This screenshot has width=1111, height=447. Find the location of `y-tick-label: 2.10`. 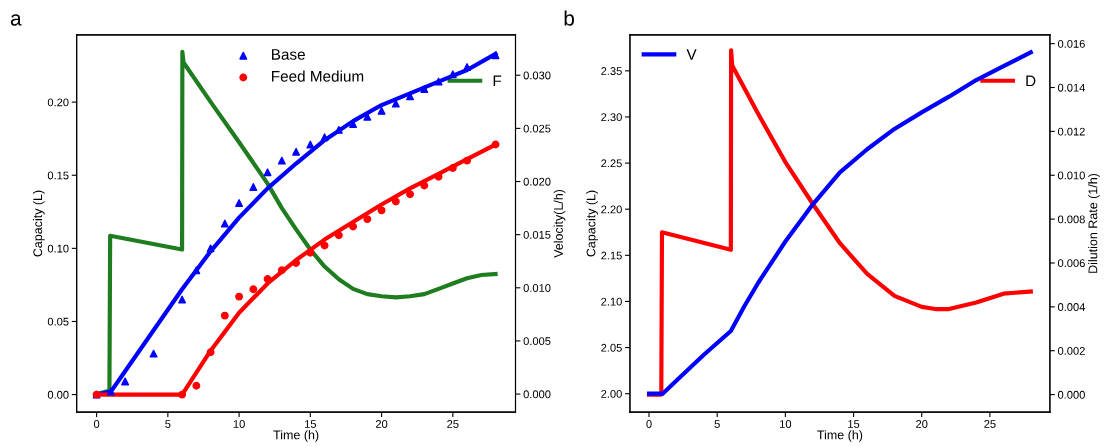

y-tick-label: 2.10 is located at coordinates (611, 301).